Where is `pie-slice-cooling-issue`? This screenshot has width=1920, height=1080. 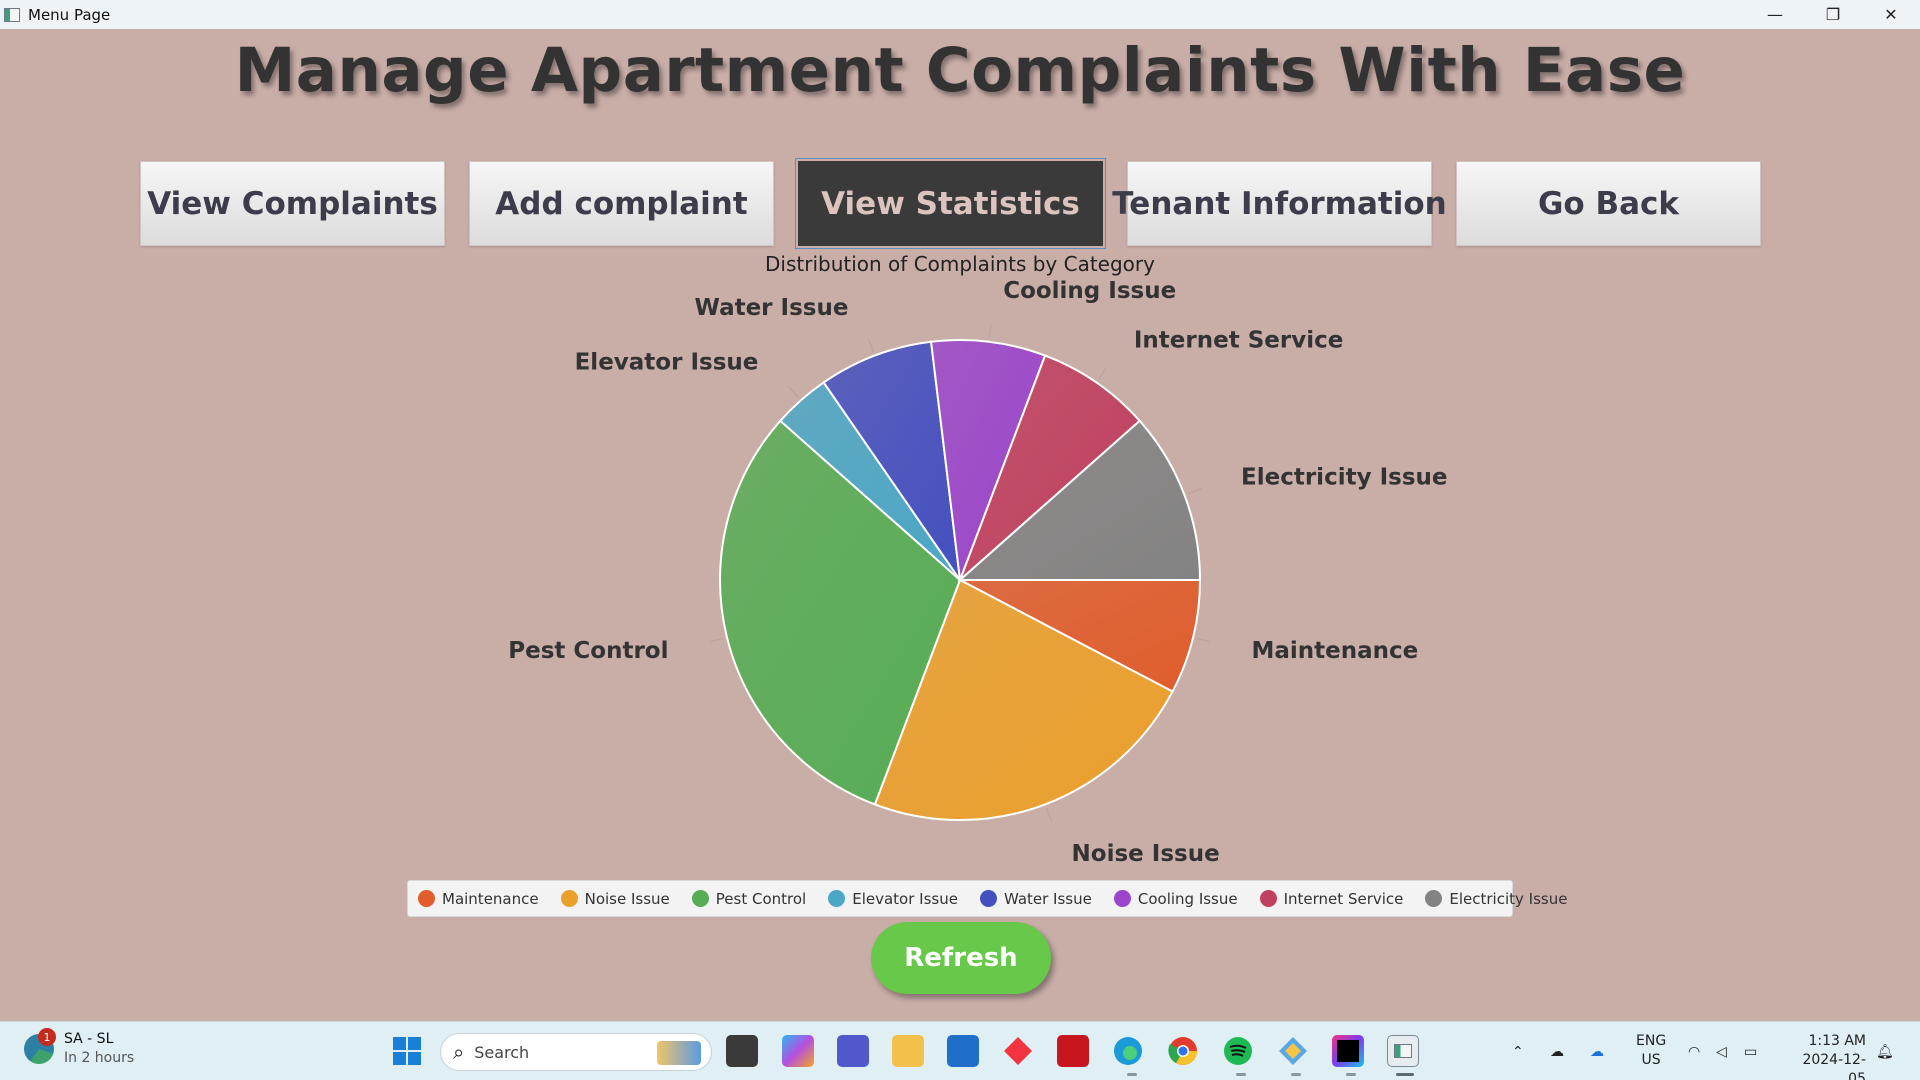 pie-slice-cooling-issue is located at coordinates (988, 460).